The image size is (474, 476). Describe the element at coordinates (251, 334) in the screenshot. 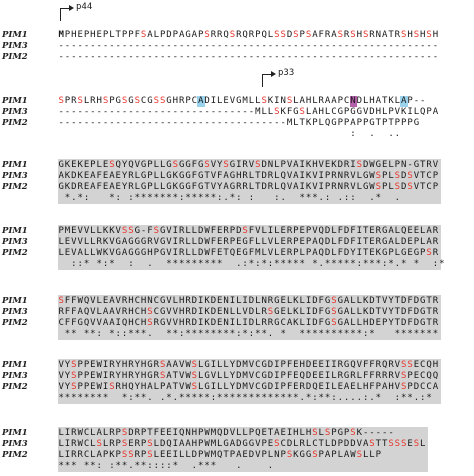

I see `consensus-symbol: :` at that location.